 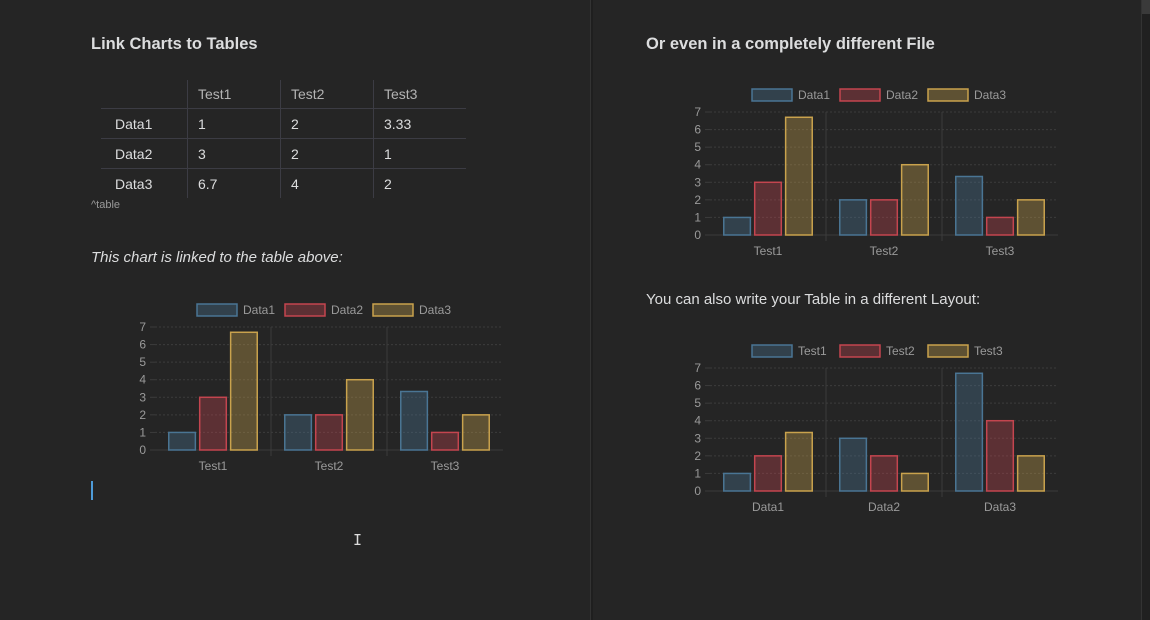 I want to click on legend-label: Test2, so click(x=900, y=351).